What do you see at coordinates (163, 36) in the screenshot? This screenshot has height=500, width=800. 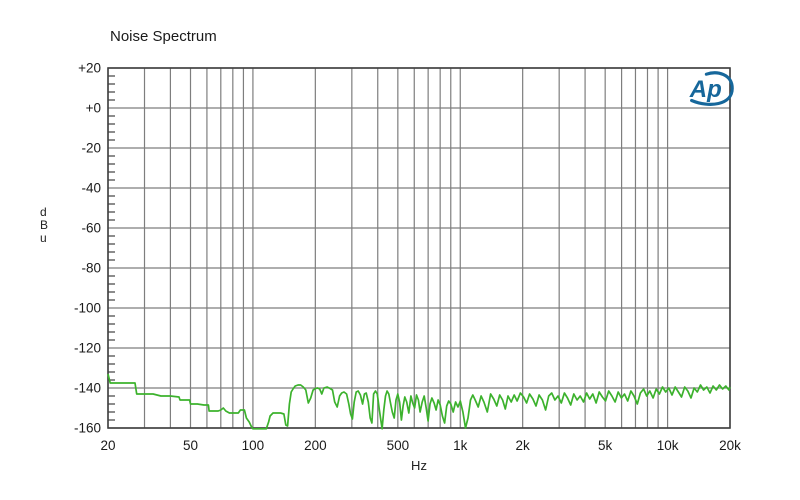 I see `chart-title: Noise Spectrum` at bounding box center [163, 36].